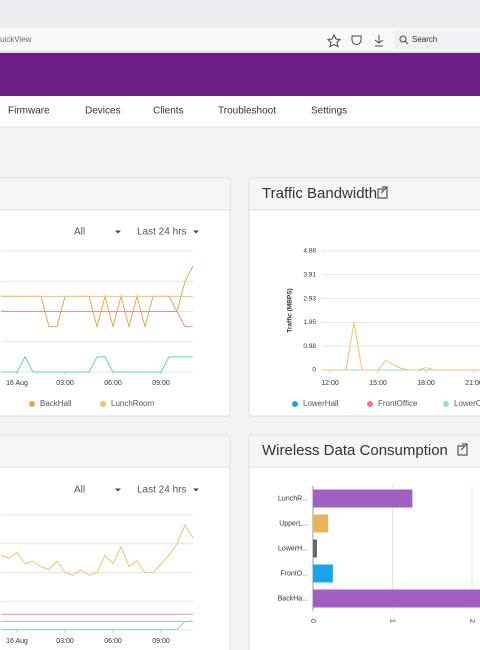  I want to click on x-tick-label: 12:00, so click(330, 383).